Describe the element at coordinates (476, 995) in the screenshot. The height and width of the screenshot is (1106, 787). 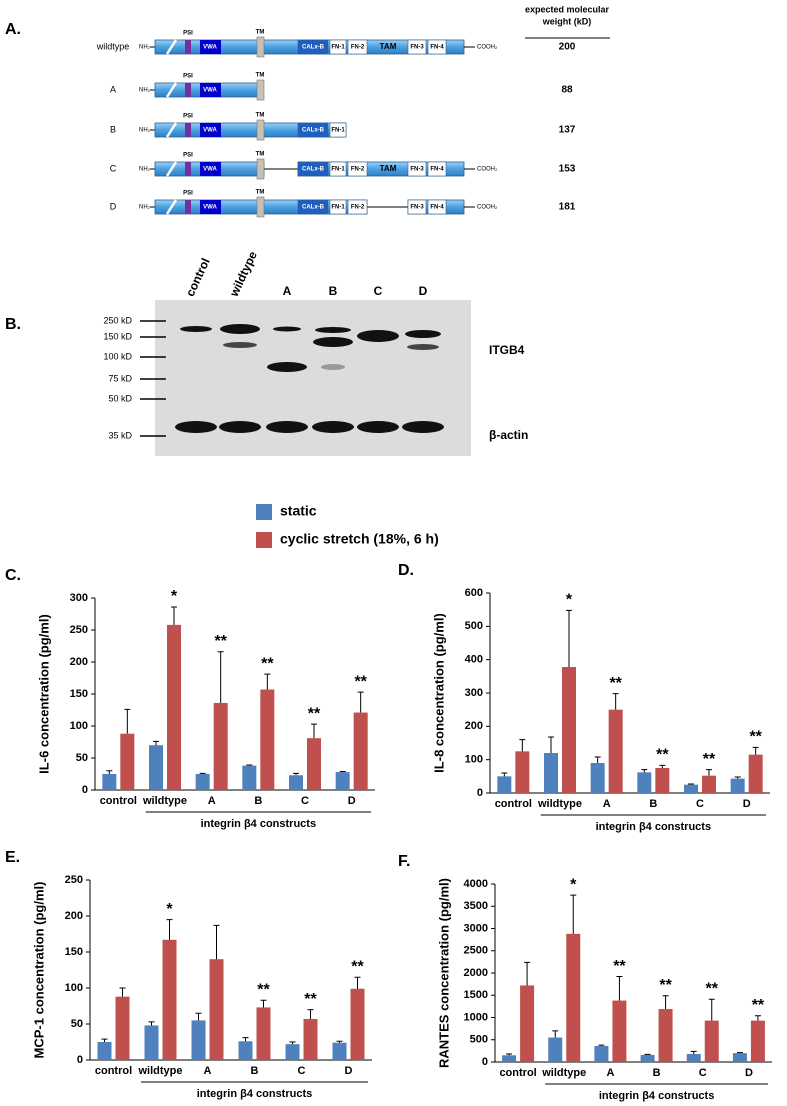
I see `y-tick-label: 1500` at that location.